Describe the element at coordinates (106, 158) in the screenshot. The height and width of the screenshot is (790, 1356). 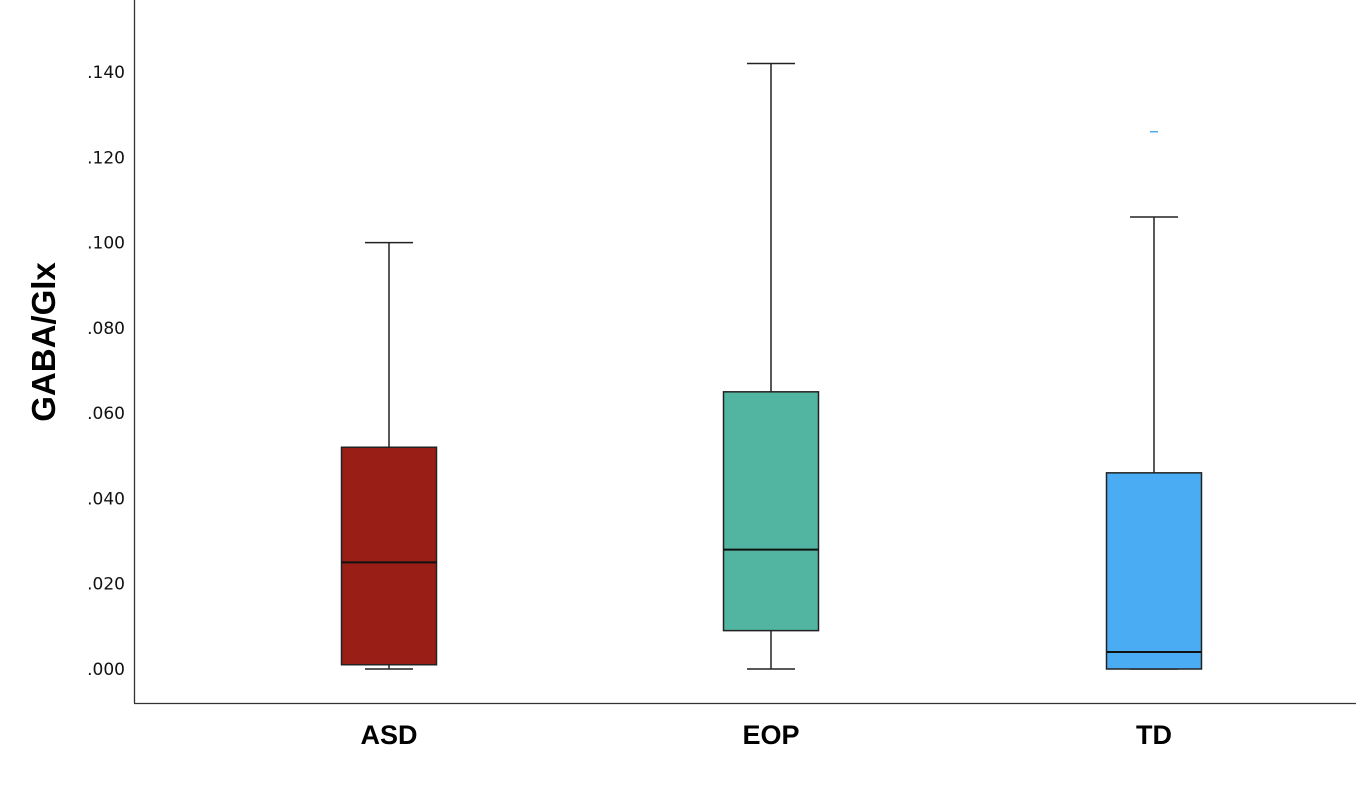
I see `y-tick-label: .120` at that location.